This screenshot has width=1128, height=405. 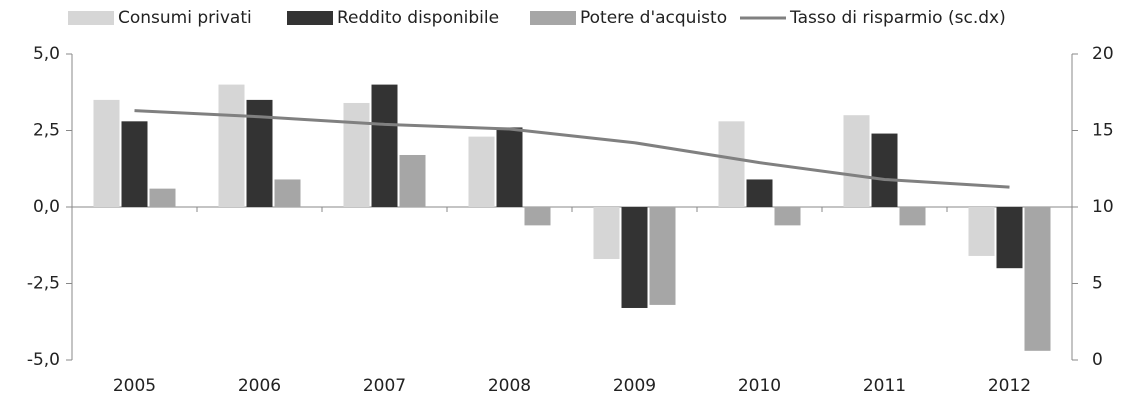 What do you see at coordinates (43, 284) in the screenshot?
I see `y-tick-label: -2,5` at bounding box center [43, 284].